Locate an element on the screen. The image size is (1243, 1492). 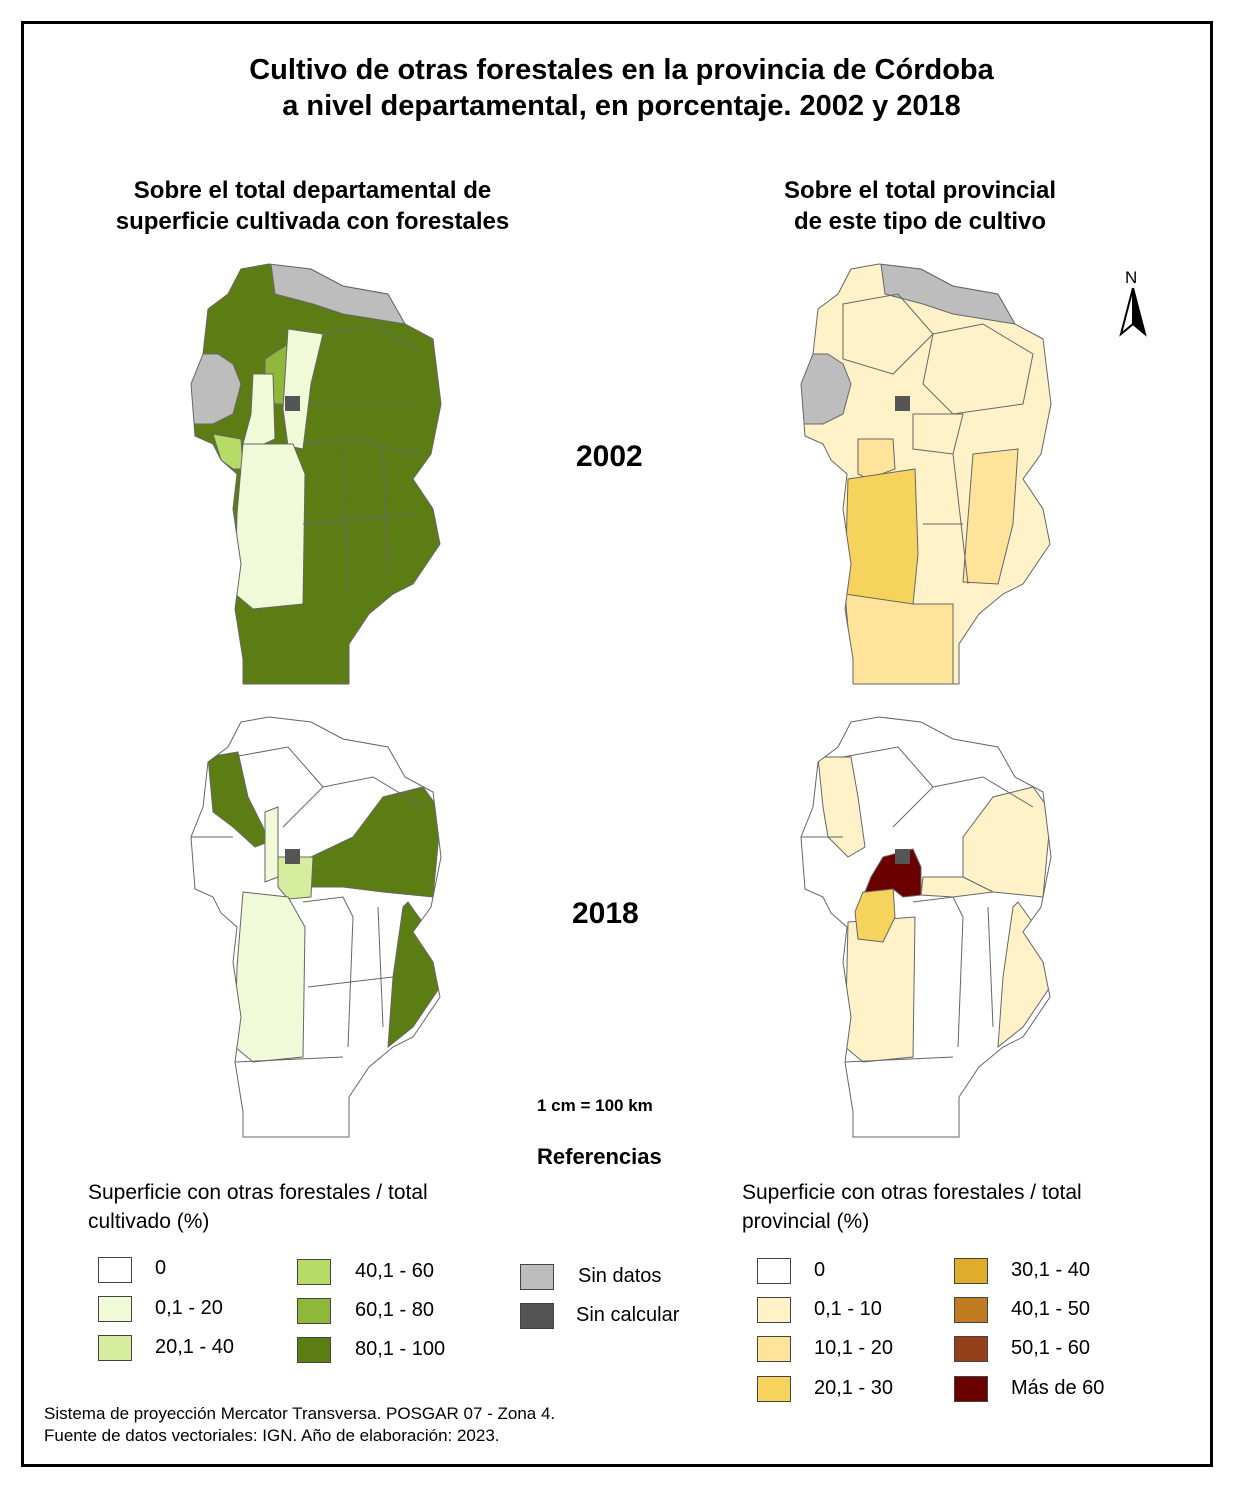
legend-label: 0,1 - 20 is located at coordinates (189, 1308).